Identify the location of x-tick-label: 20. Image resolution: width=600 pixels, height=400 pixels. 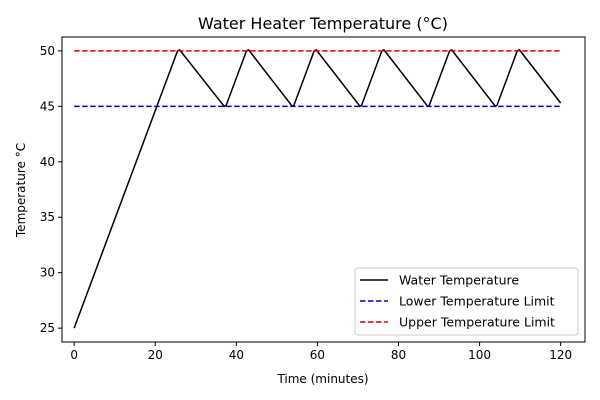
(155, 355).